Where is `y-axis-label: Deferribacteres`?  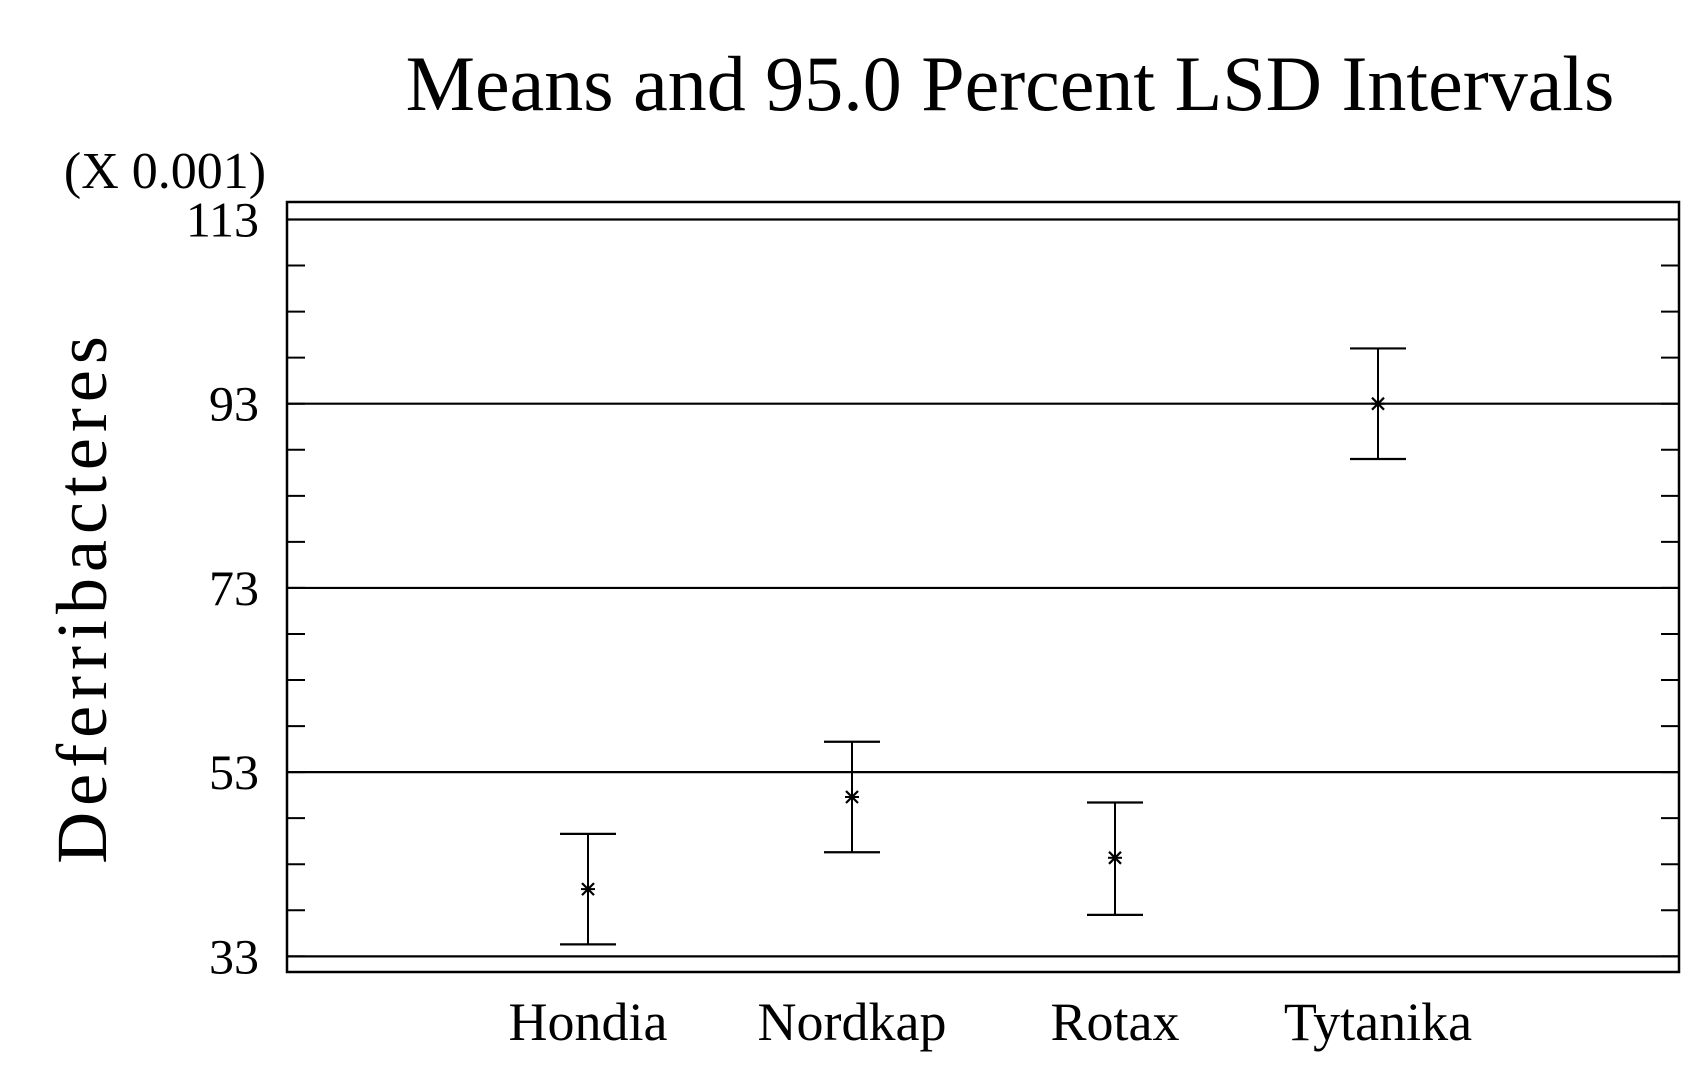 y-axis-label: Deferribacteres is located at coordinates (82, 597).